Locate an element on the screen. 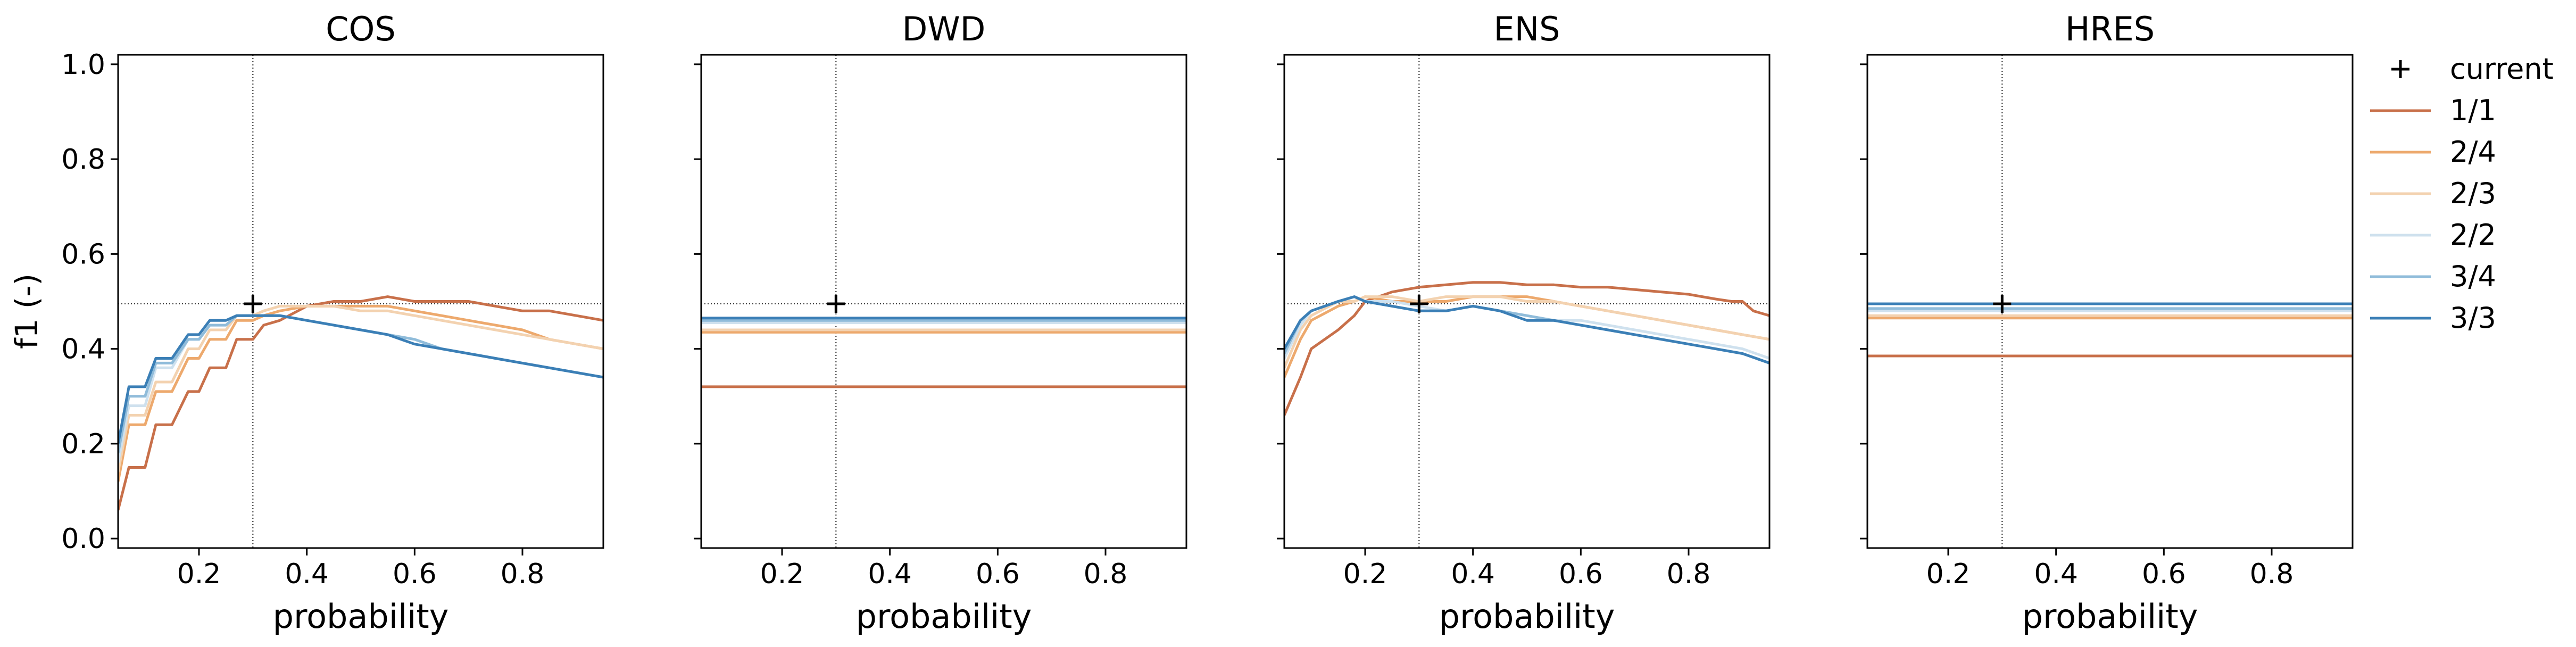  legend-label: 2/3 is located at coordinates (2473, 193).